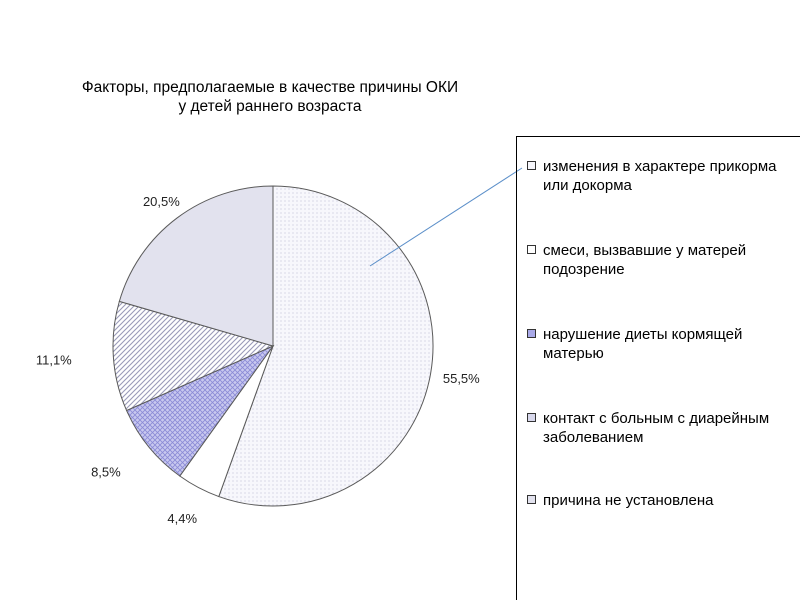 This screenshot has height=600, width=800. What do you see at coordinates (193, 356) in the screenshot?
I see `slice-kontakt` at bounding box center [193, 356].